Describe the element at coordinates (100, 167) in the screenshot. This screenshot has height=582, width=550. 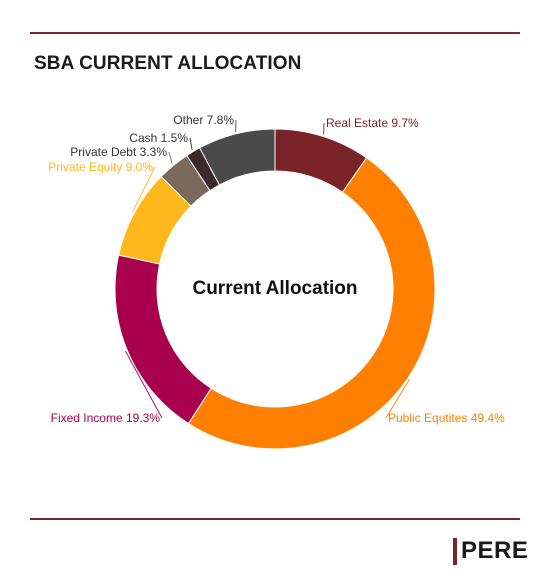
I see `label-private-equity: Private Equity 9.0%` at that location.